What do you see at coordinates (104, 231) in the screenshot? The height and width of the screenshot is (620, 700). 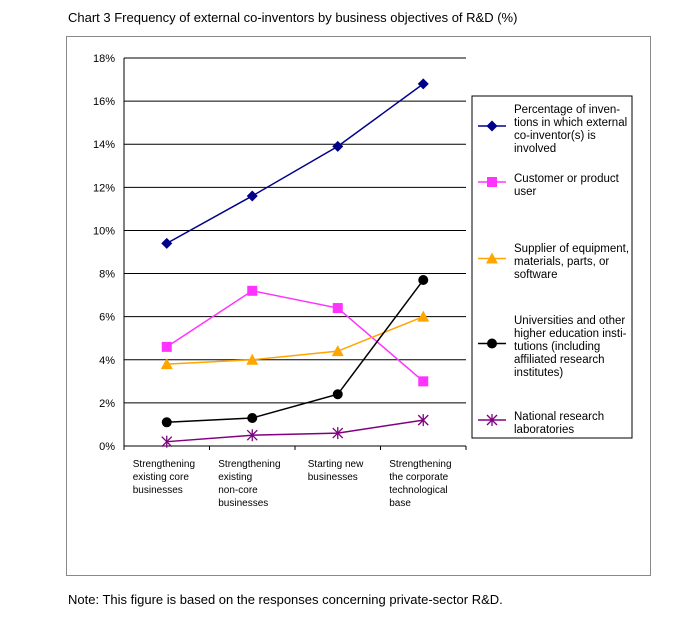 I see `y-tick-label: 10%` at bounding box center [104, 231].